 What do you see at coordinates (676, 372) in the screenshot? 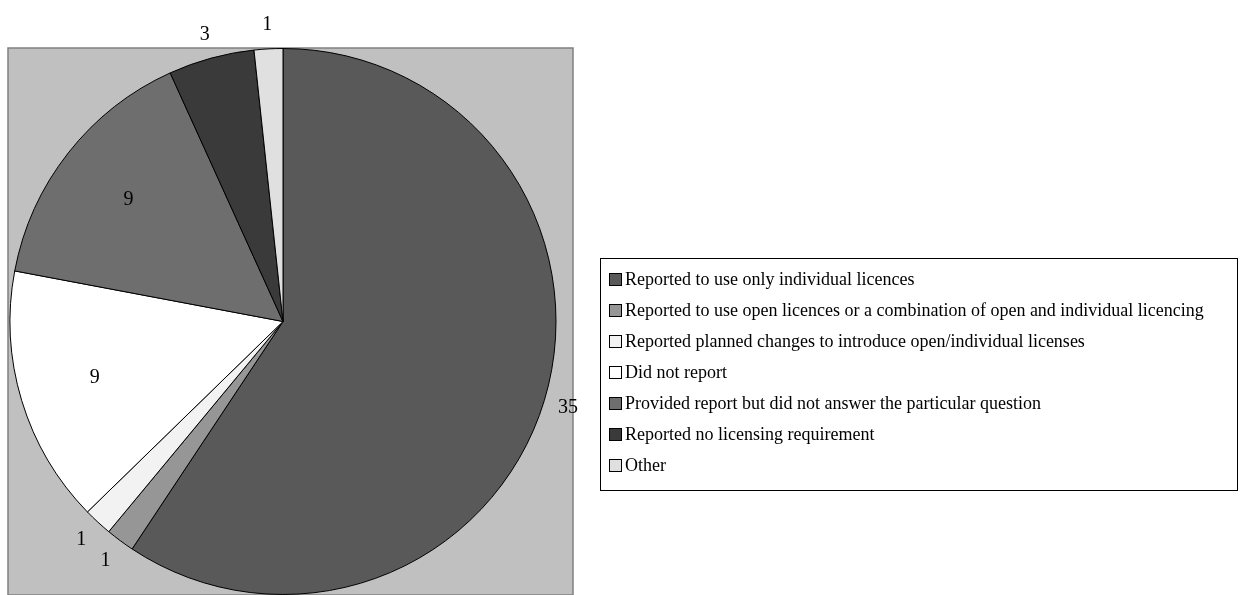
I see `legend-label: Did not report` at bounding box center [676, 372].